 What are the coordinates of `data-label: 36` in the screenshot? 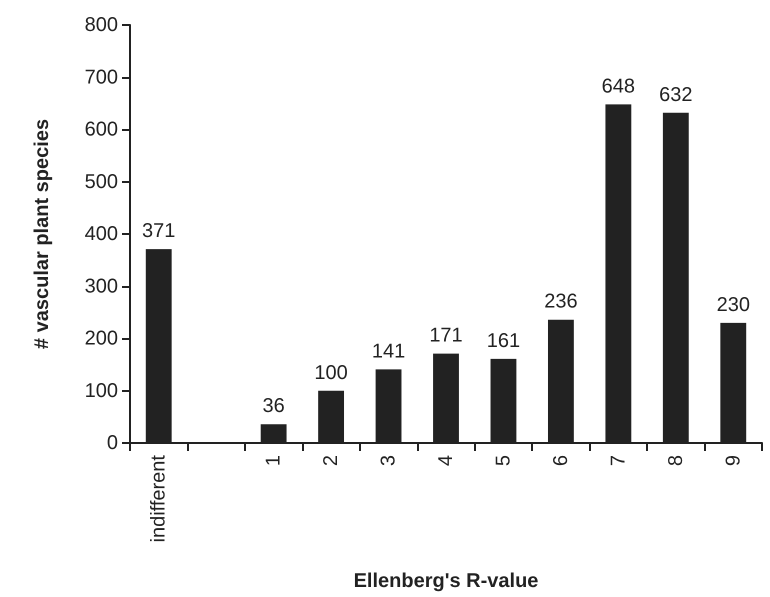 It's located at (273, 406).